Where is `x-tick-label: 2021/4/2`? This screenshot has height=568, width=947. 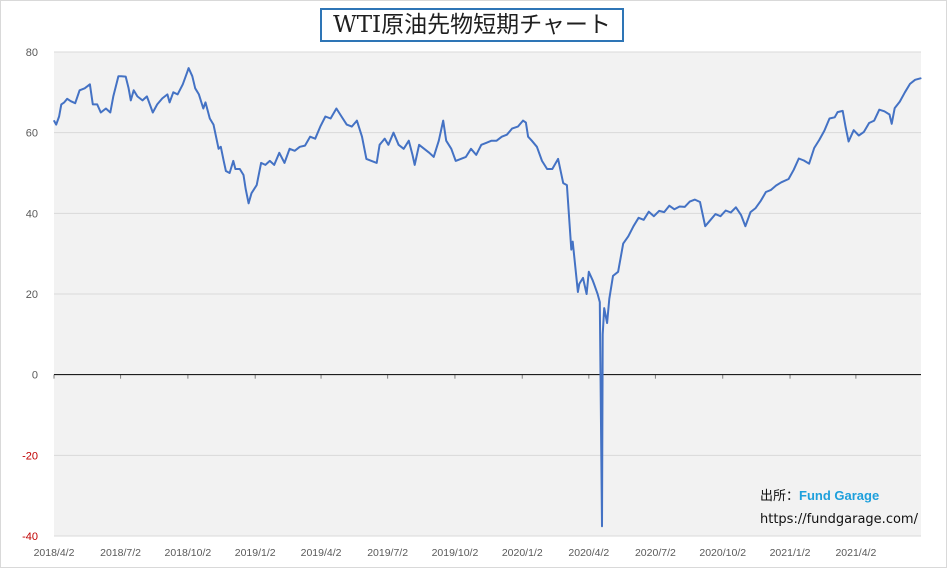 x-tick-label: 2021/4/2 is located at coordinates (855, 553).